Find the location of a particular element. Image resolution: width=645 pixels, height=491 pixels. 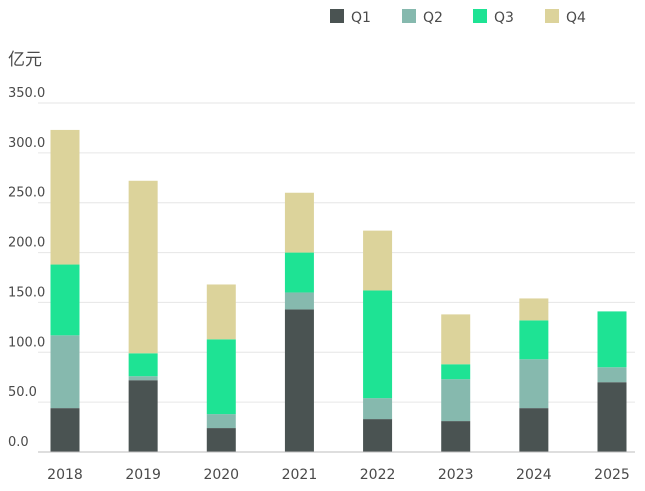

bar-segment-2024-q4 is located at coordinates (534, 309).